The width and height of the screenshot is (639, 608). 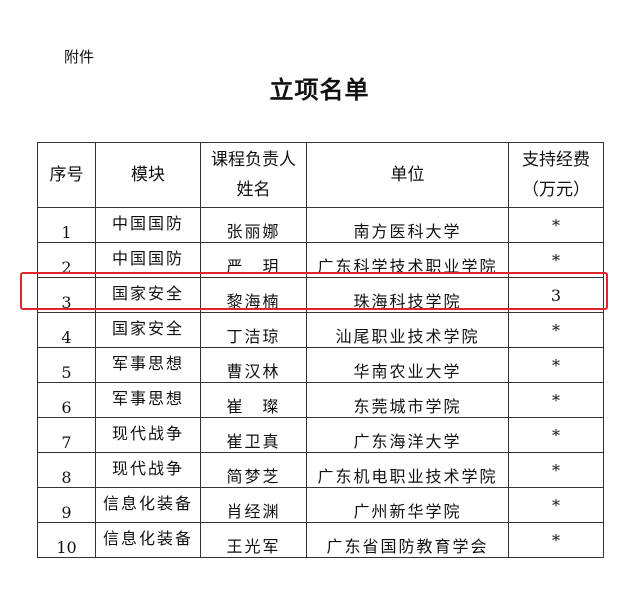 I want to click on table-row: 7 现代战争 崔卫真 广东海洋大学 *, so click(x=320, y=435).